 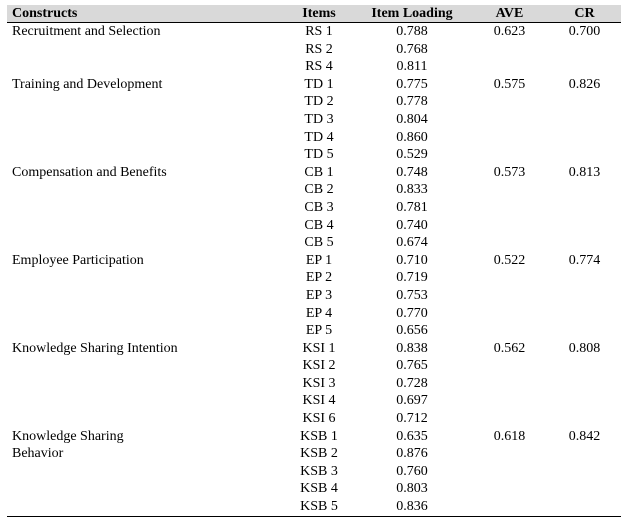 I want to click on item-code: KSI 3, so click(x=319, y=383).